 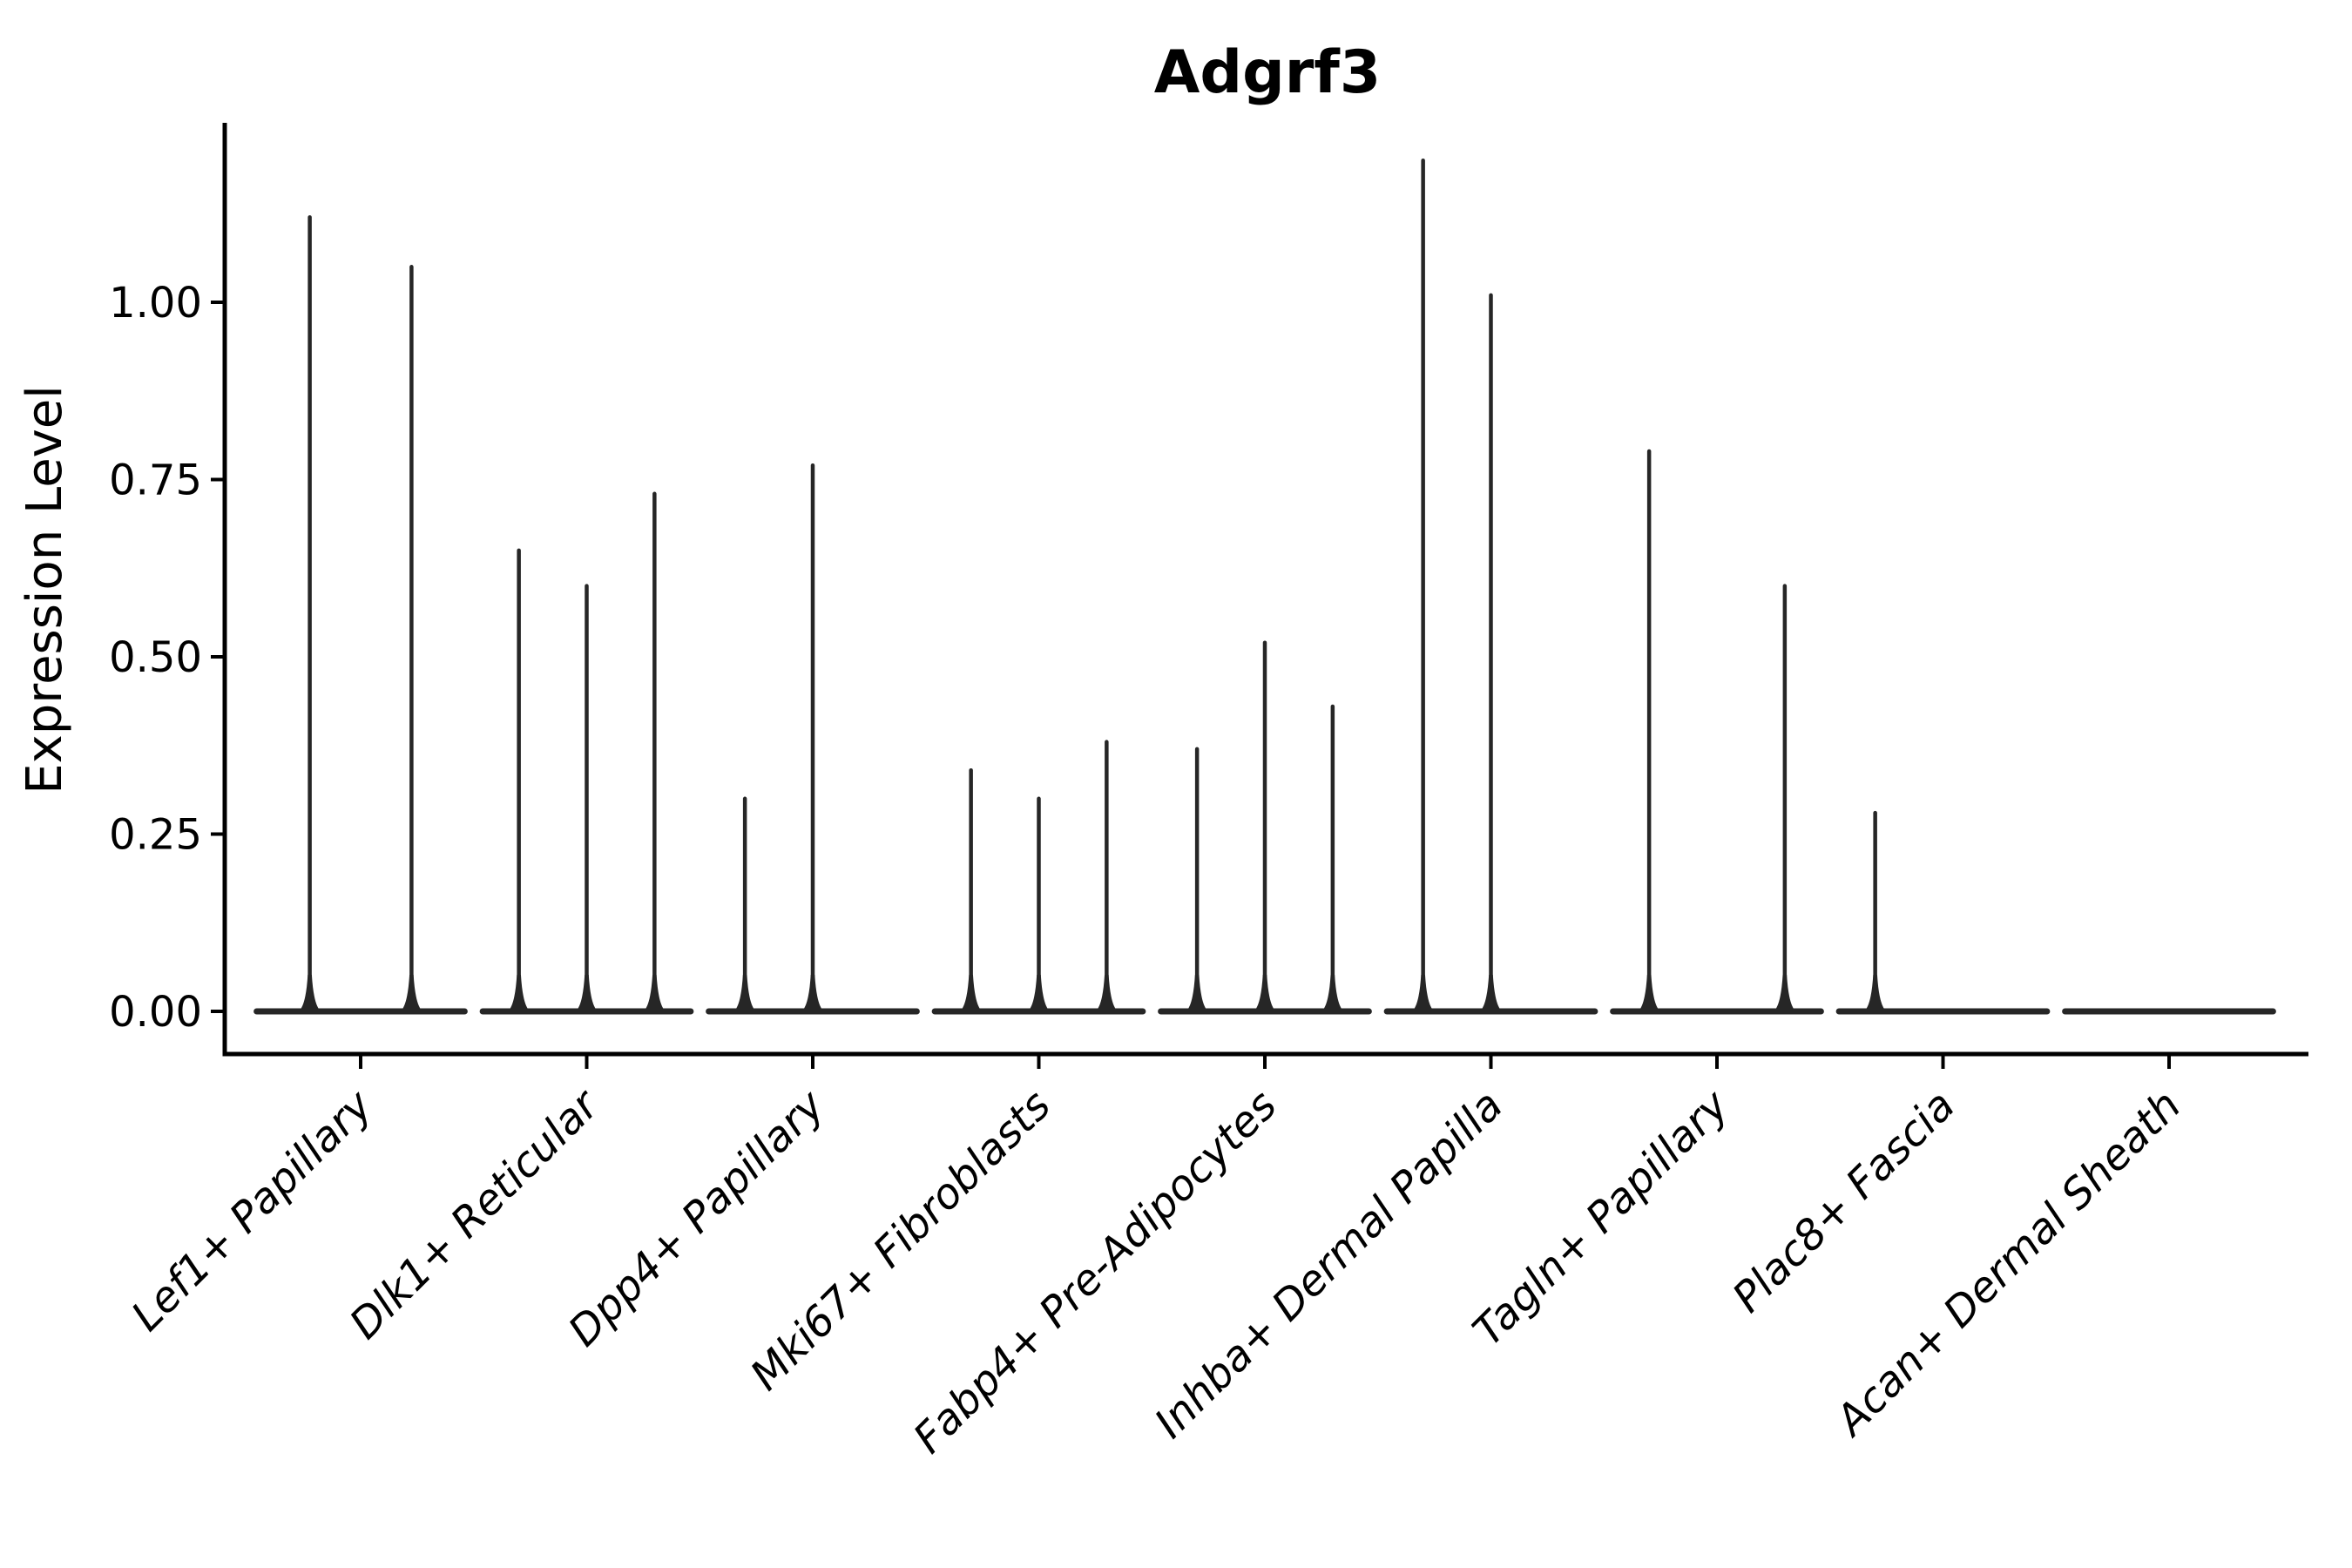 What do you see at coordinates (1843, 1201) in the screenshot?
I see `x-tick-label: Plac8+ Fascia` at bounding box center [1843, 1201].